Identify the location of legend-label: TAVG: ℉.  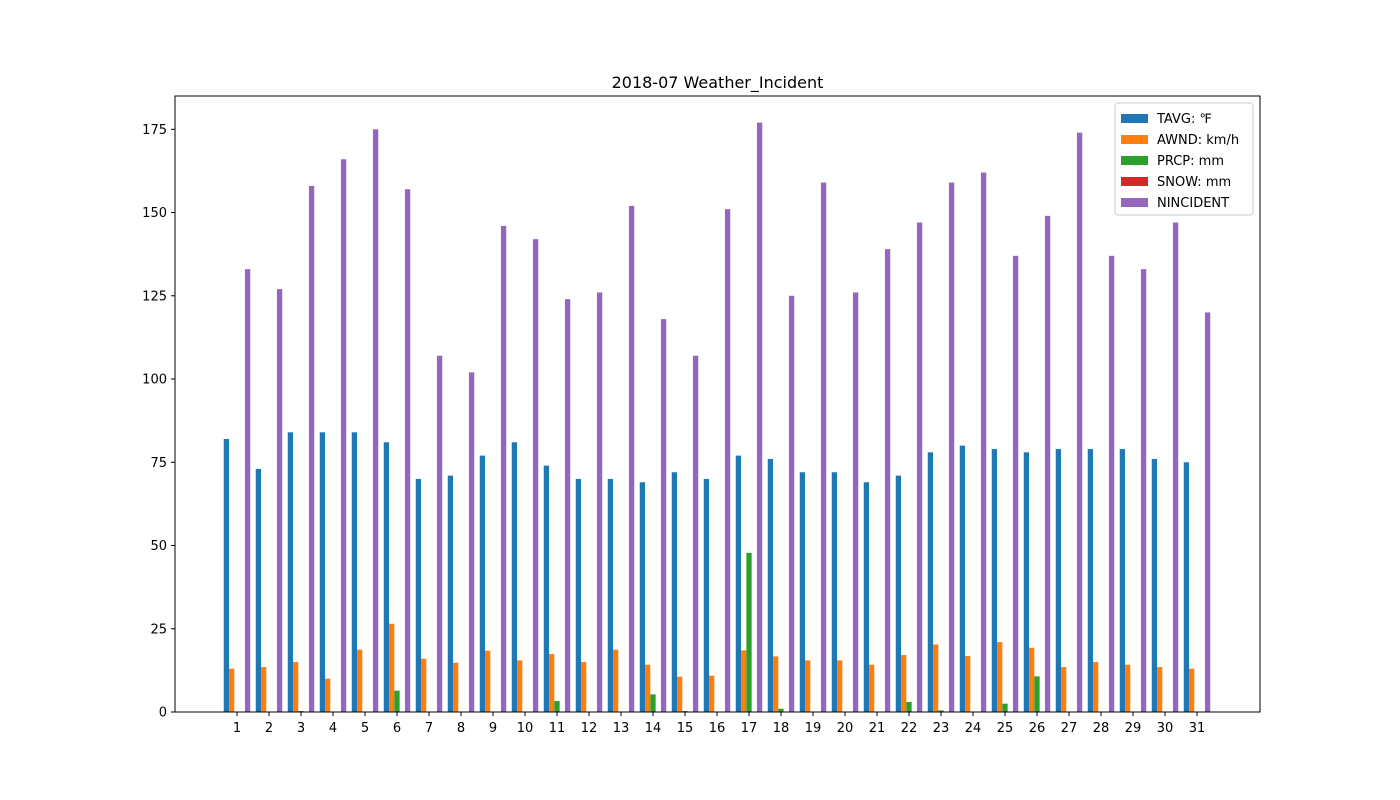
(1184, 119).